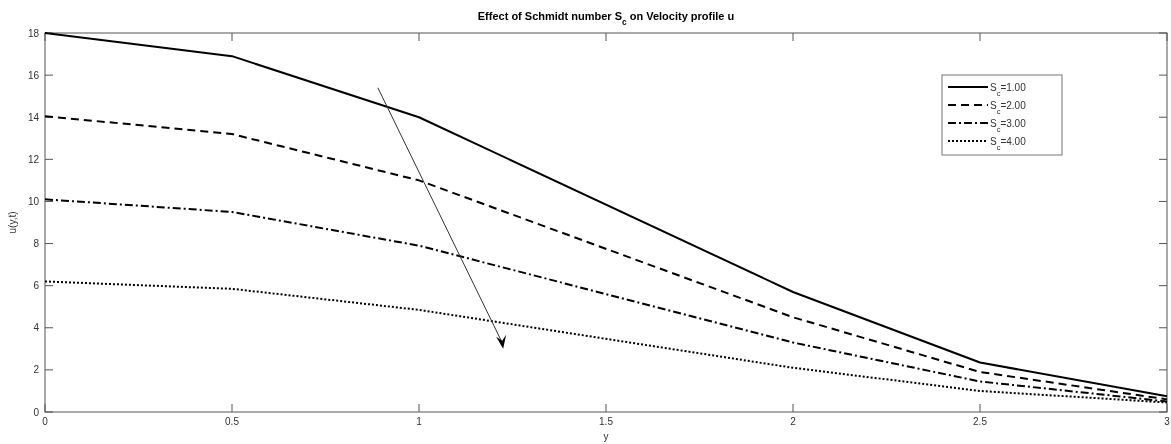  What do you see at coordinates (1008, 126) in the screenshot?
I see `legend-label: S$_{c}$=3.00` at bounding box center [1008, 126].